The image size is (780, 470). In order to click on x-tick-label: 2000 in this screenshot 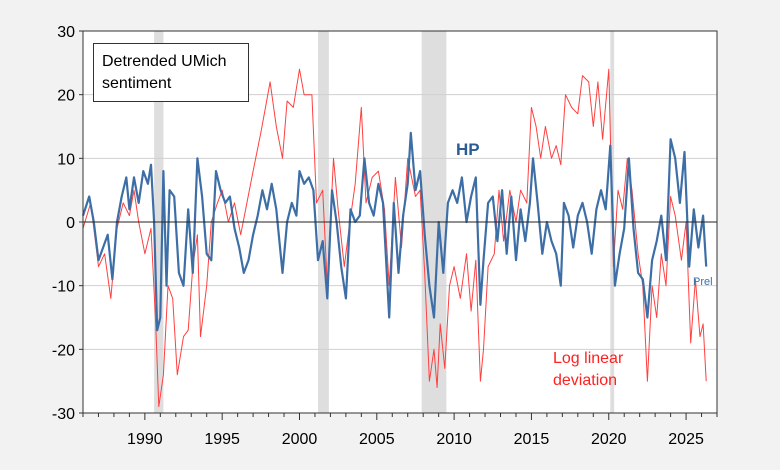, I will do `click(300, 439)`.